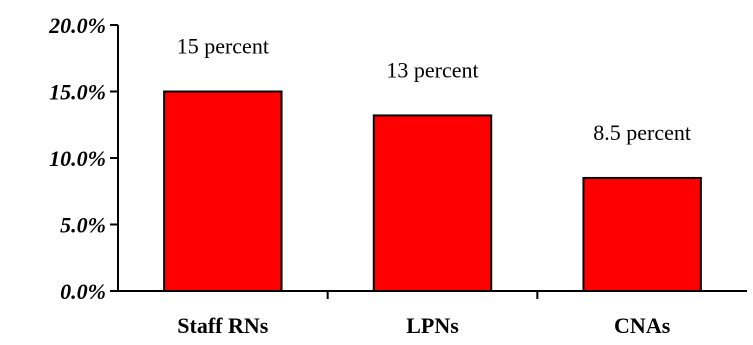 This screenshot has width=753, height=345. Describe the element at coordinates (432, 69) in the screenshot. I see `data-label: 13 percent` at that location.